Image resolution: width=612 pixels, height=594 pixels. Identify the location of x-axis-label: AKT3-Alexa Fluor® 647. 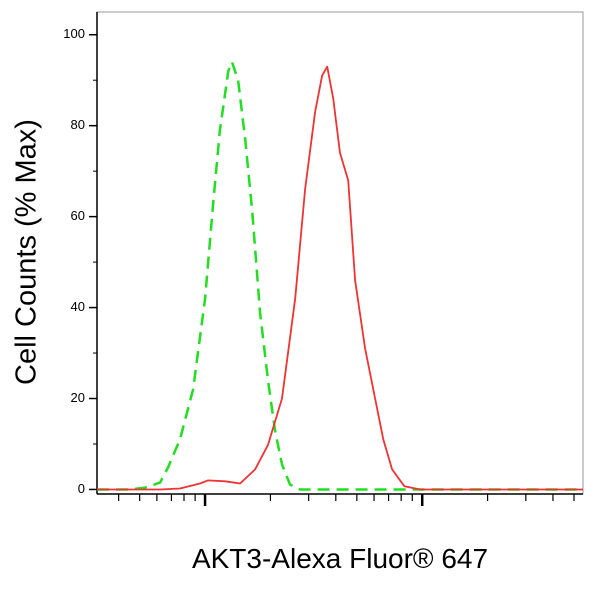
(340, 558).